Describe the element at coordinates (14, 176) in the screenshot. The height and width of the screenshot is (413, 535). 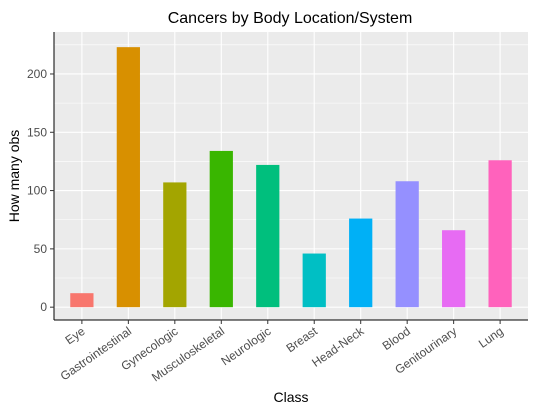
I see `y-axis-title: How many obs` at that location.